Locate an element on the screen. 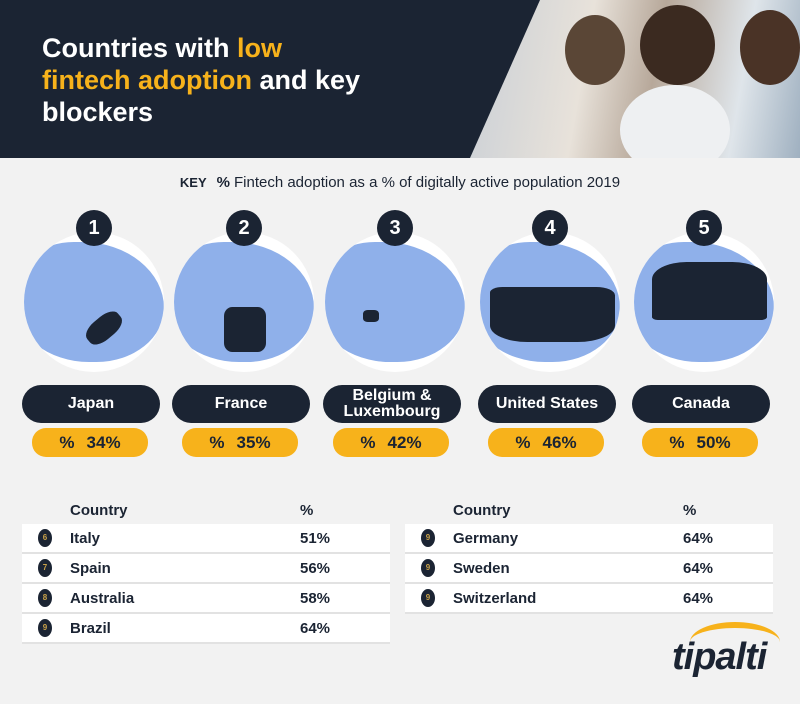 Image resolution: width=800 pixels, height=704 pixels. table-row: 7 Spain 56% is located at coordinates (206, 569).